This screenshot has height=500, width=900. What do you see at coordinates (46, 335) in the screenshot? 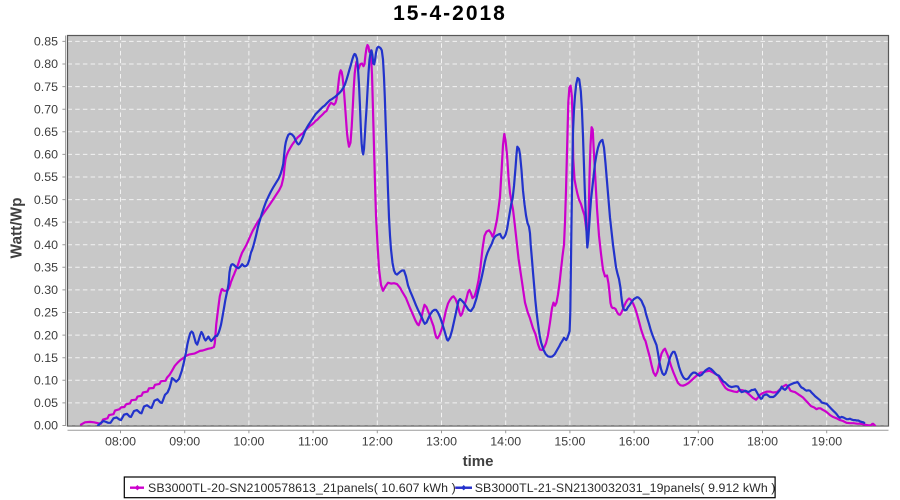
I see `svg-text: 0.20` at bounding box center [46, 335].